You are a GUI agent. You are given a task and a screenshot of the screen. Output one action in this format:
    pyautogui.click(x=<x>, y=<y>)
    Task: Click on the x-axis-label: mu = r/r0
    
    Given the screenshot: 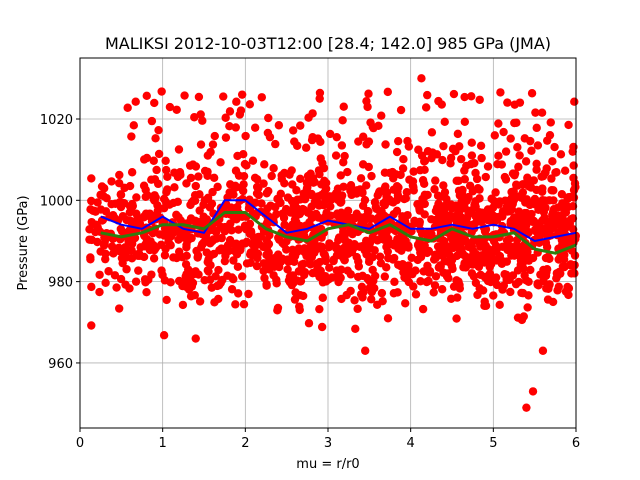 What is the action you would take?
    pyautogui.click(x=327, y=464)
    